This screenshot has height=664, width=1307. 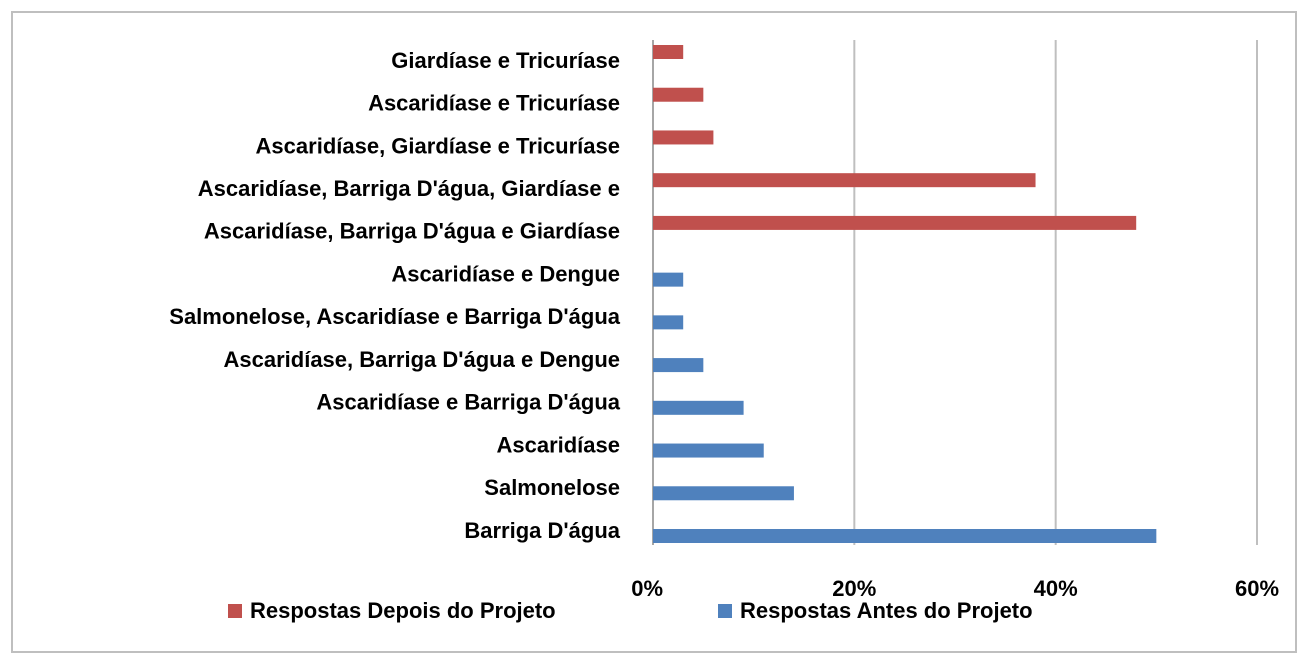 What do you see at coordinates (422, 359) in the screenshot?
I see `y-tick-label: Ascaridíase, Barriga D'água e Dengue` at bounding box center [422, 359].